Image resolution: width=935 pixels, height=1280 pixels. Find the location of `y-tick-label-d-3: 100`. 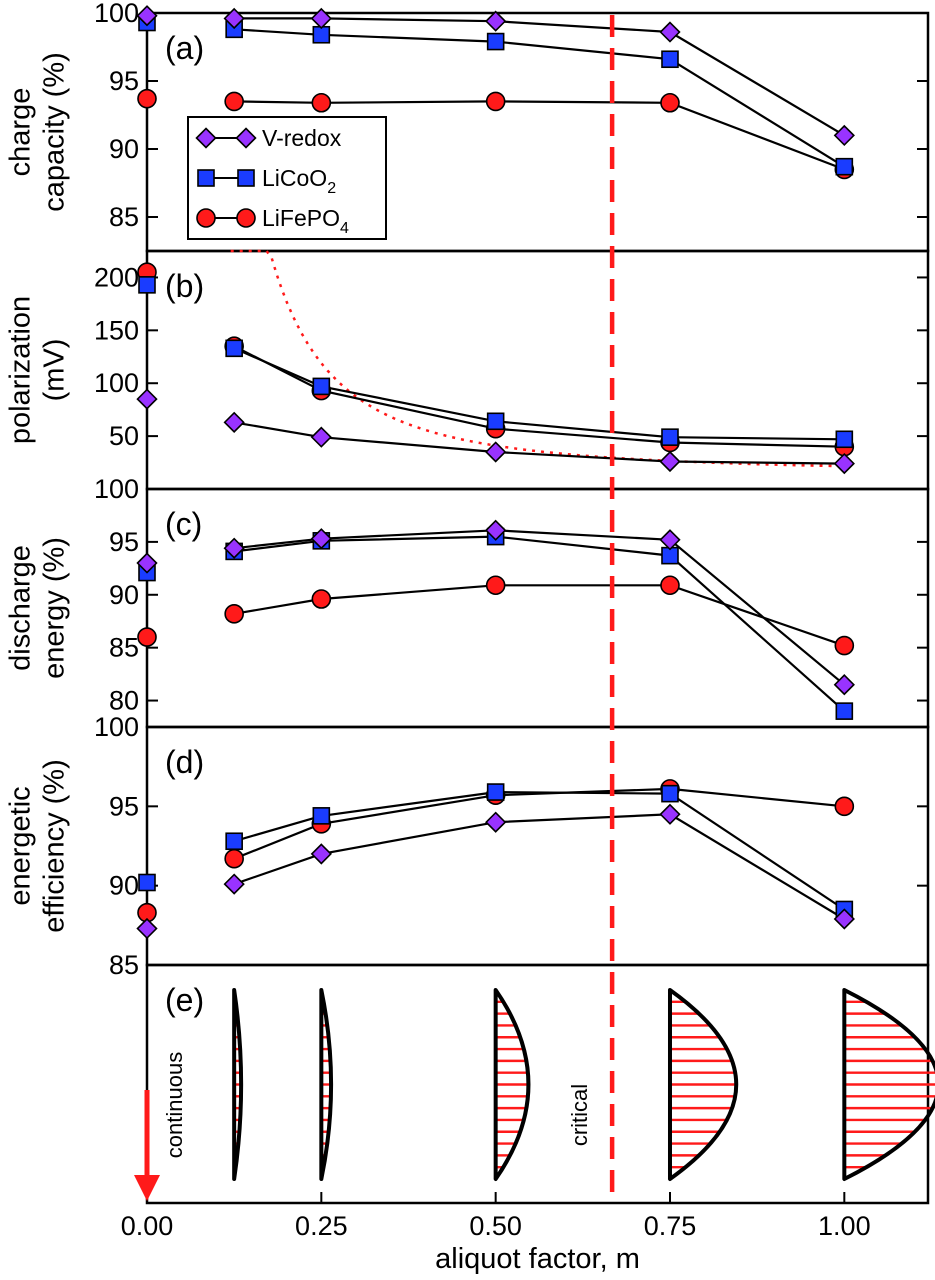

y-tick-label-d-3: 100 is located at coordinates (116, 727).